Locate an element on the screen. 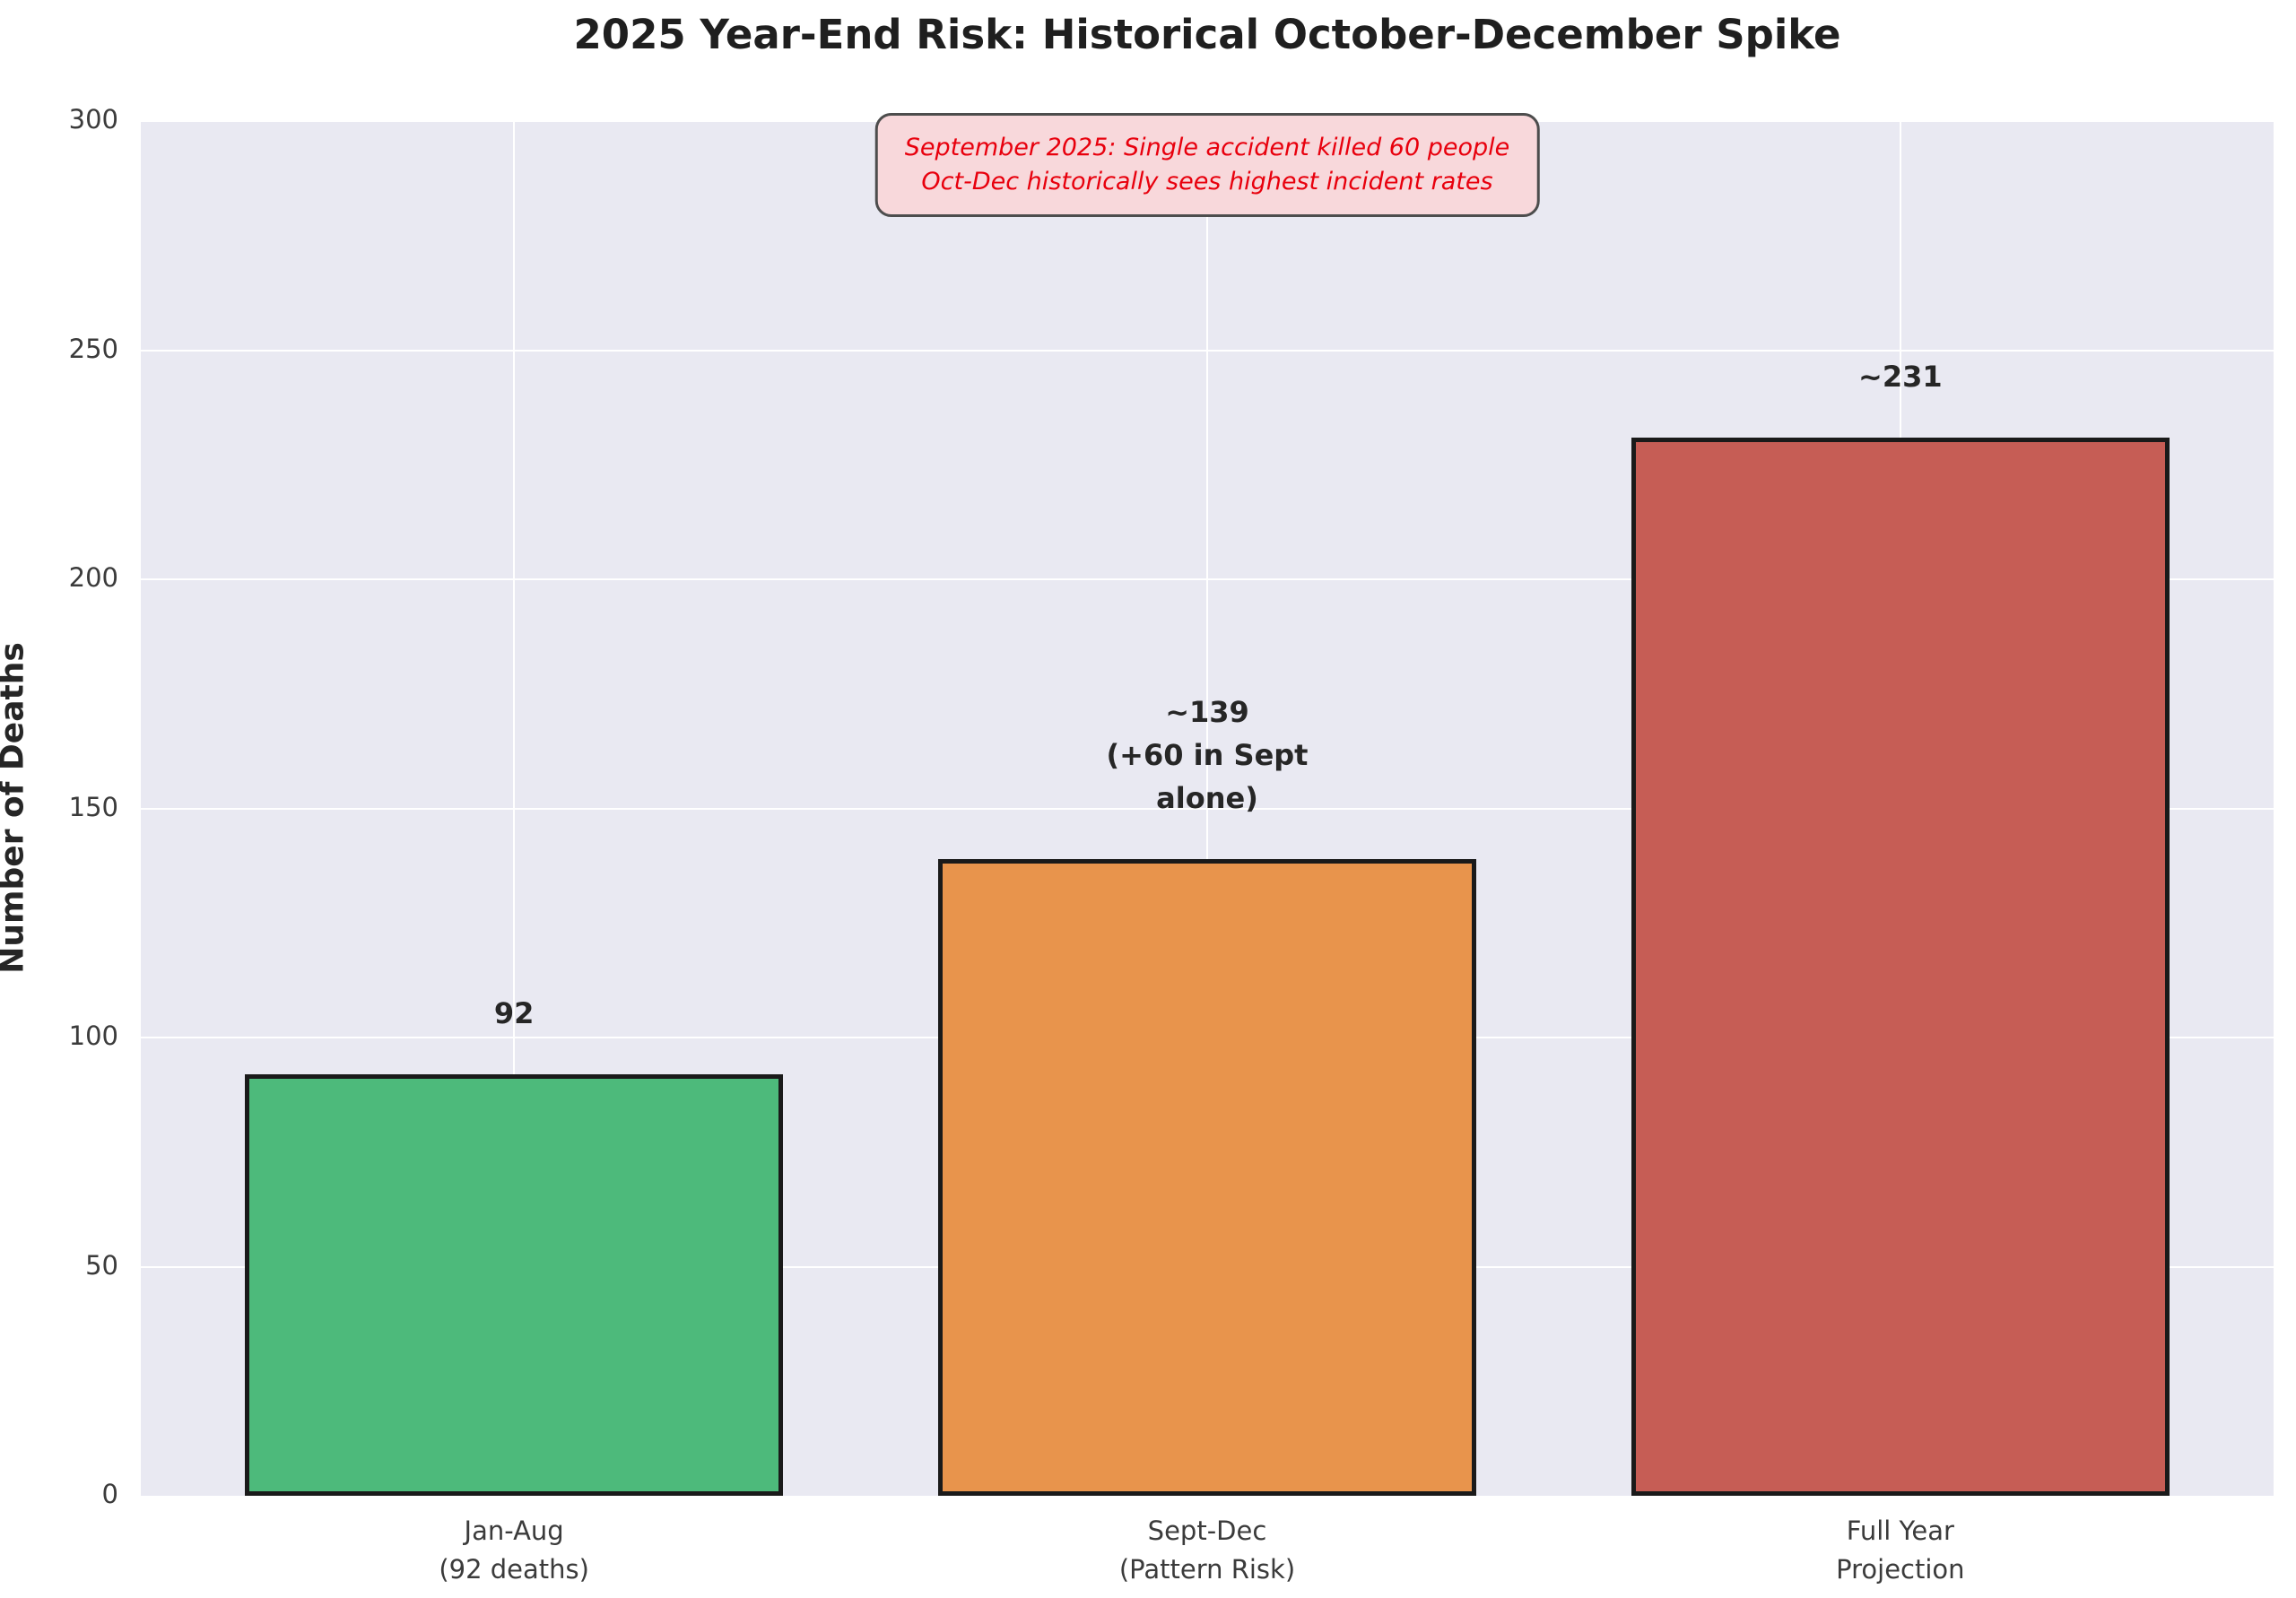 Image resolution: width=2296 pixels, height=1598 pixels. y-tick-label: 150 is located at coordinates (93, 806).